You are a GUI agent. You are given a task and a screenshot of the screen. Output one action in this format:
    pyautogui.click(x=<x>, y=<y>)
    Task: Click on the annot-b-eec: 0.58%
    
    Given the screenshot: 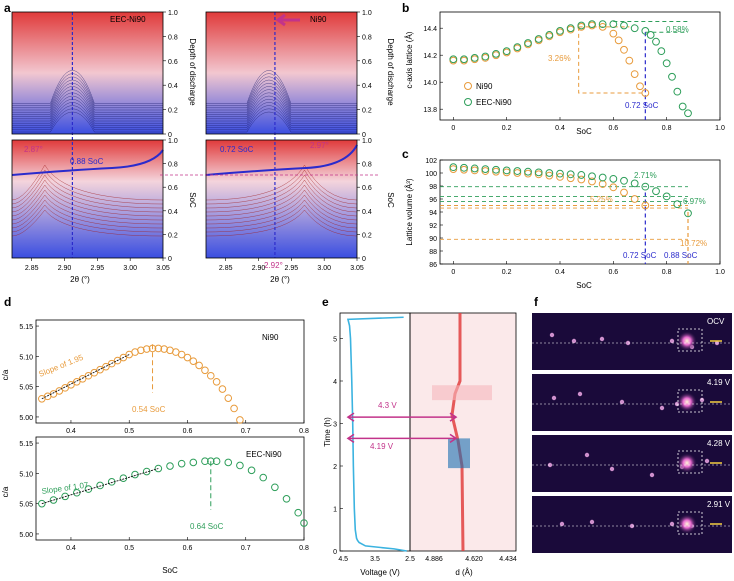 What is the action you would take?
    pyautogui.click(x=677, y=29)
    